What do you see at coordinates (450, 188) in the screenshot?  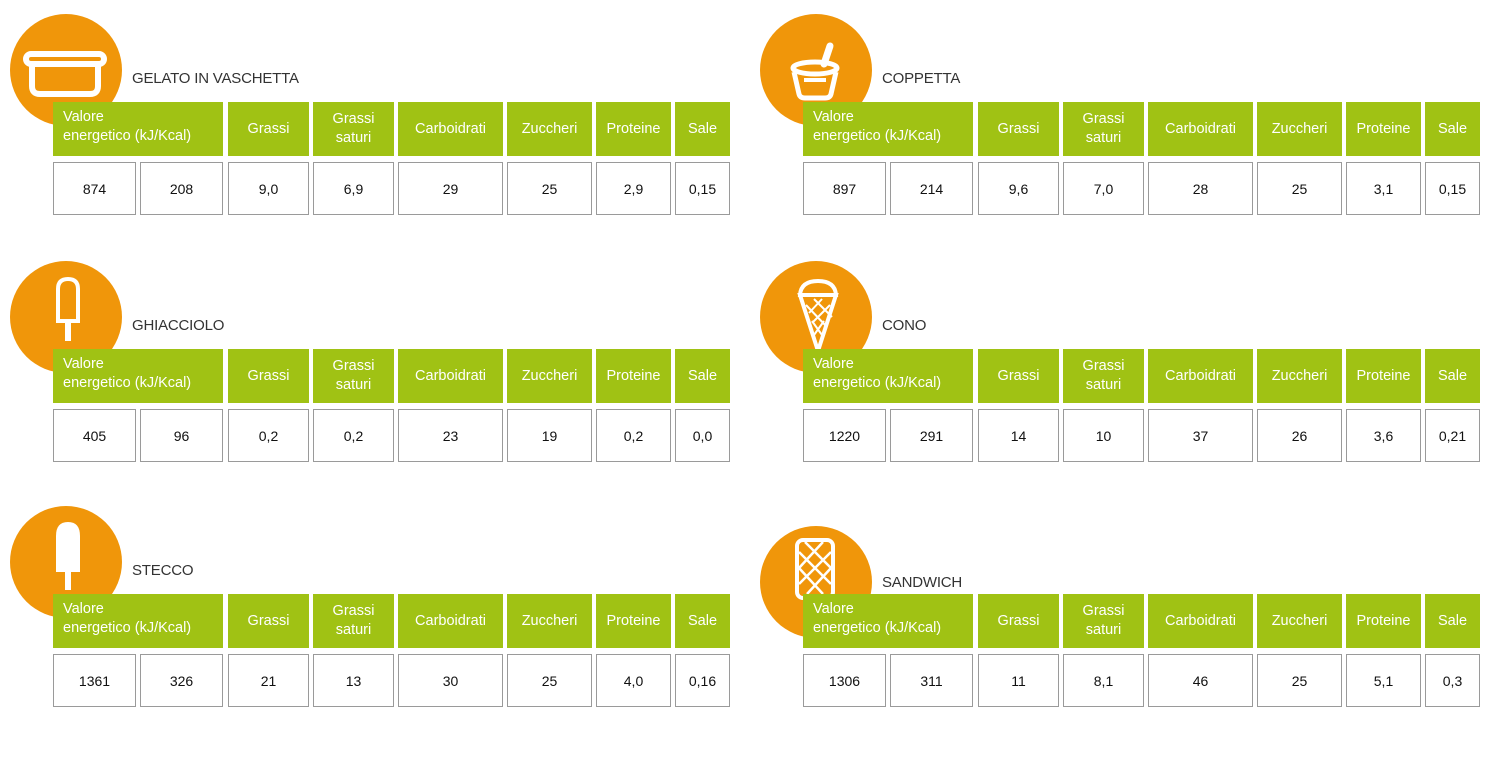 I see `value-carbs: 29` at bounding box center [450, 188].